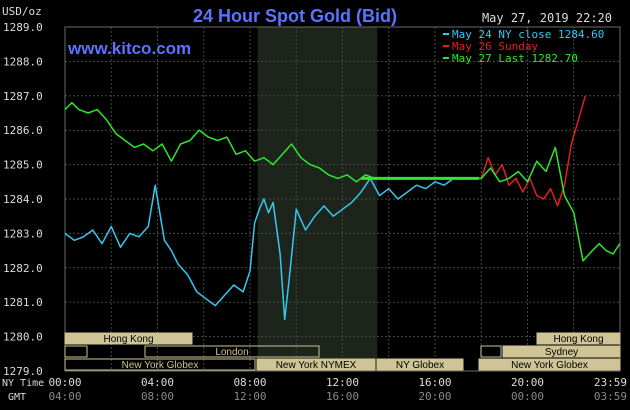  Describe the element at coordinates (23, 233) in the screenshot. I see `y-tick-label: 1283.0` at that location.